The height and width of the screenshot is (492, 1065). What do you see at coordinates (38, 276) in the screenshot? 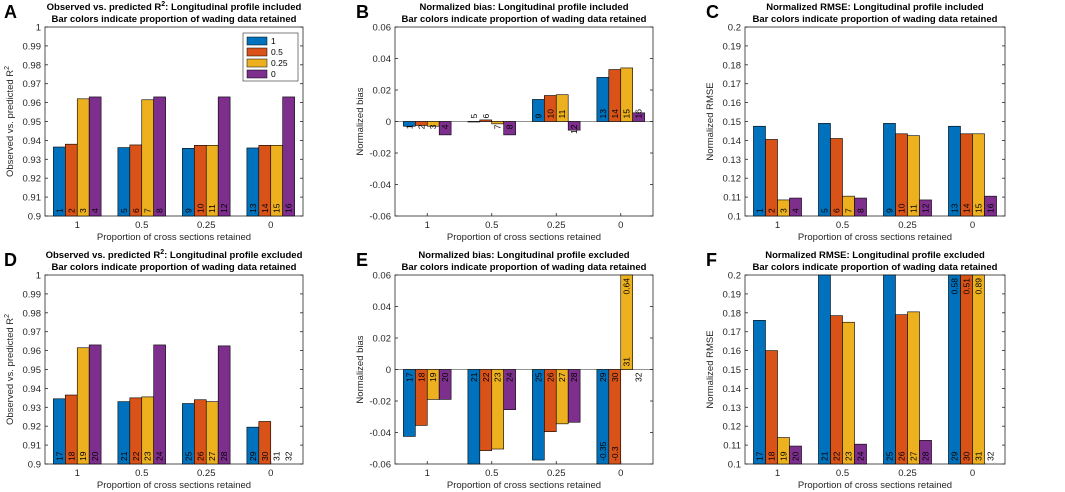
I see `y-tick-label: 1` at bounding box center [38, 276].